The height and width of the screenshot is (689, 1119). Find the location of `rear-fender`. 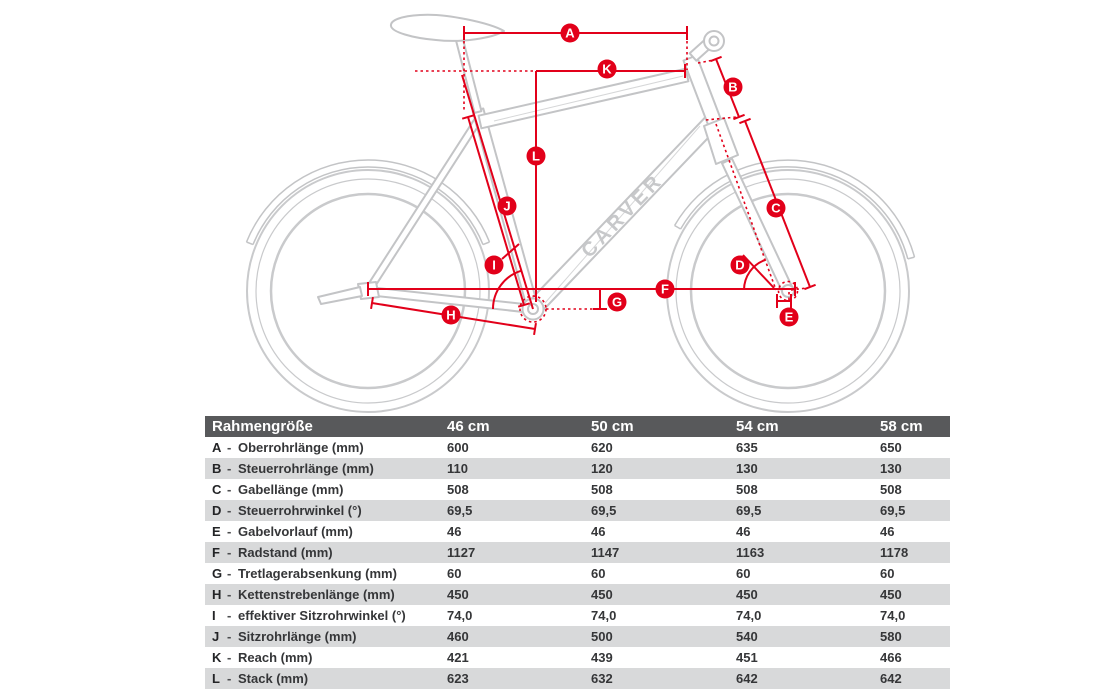

rear-fender is located at coordinates (368, 202).